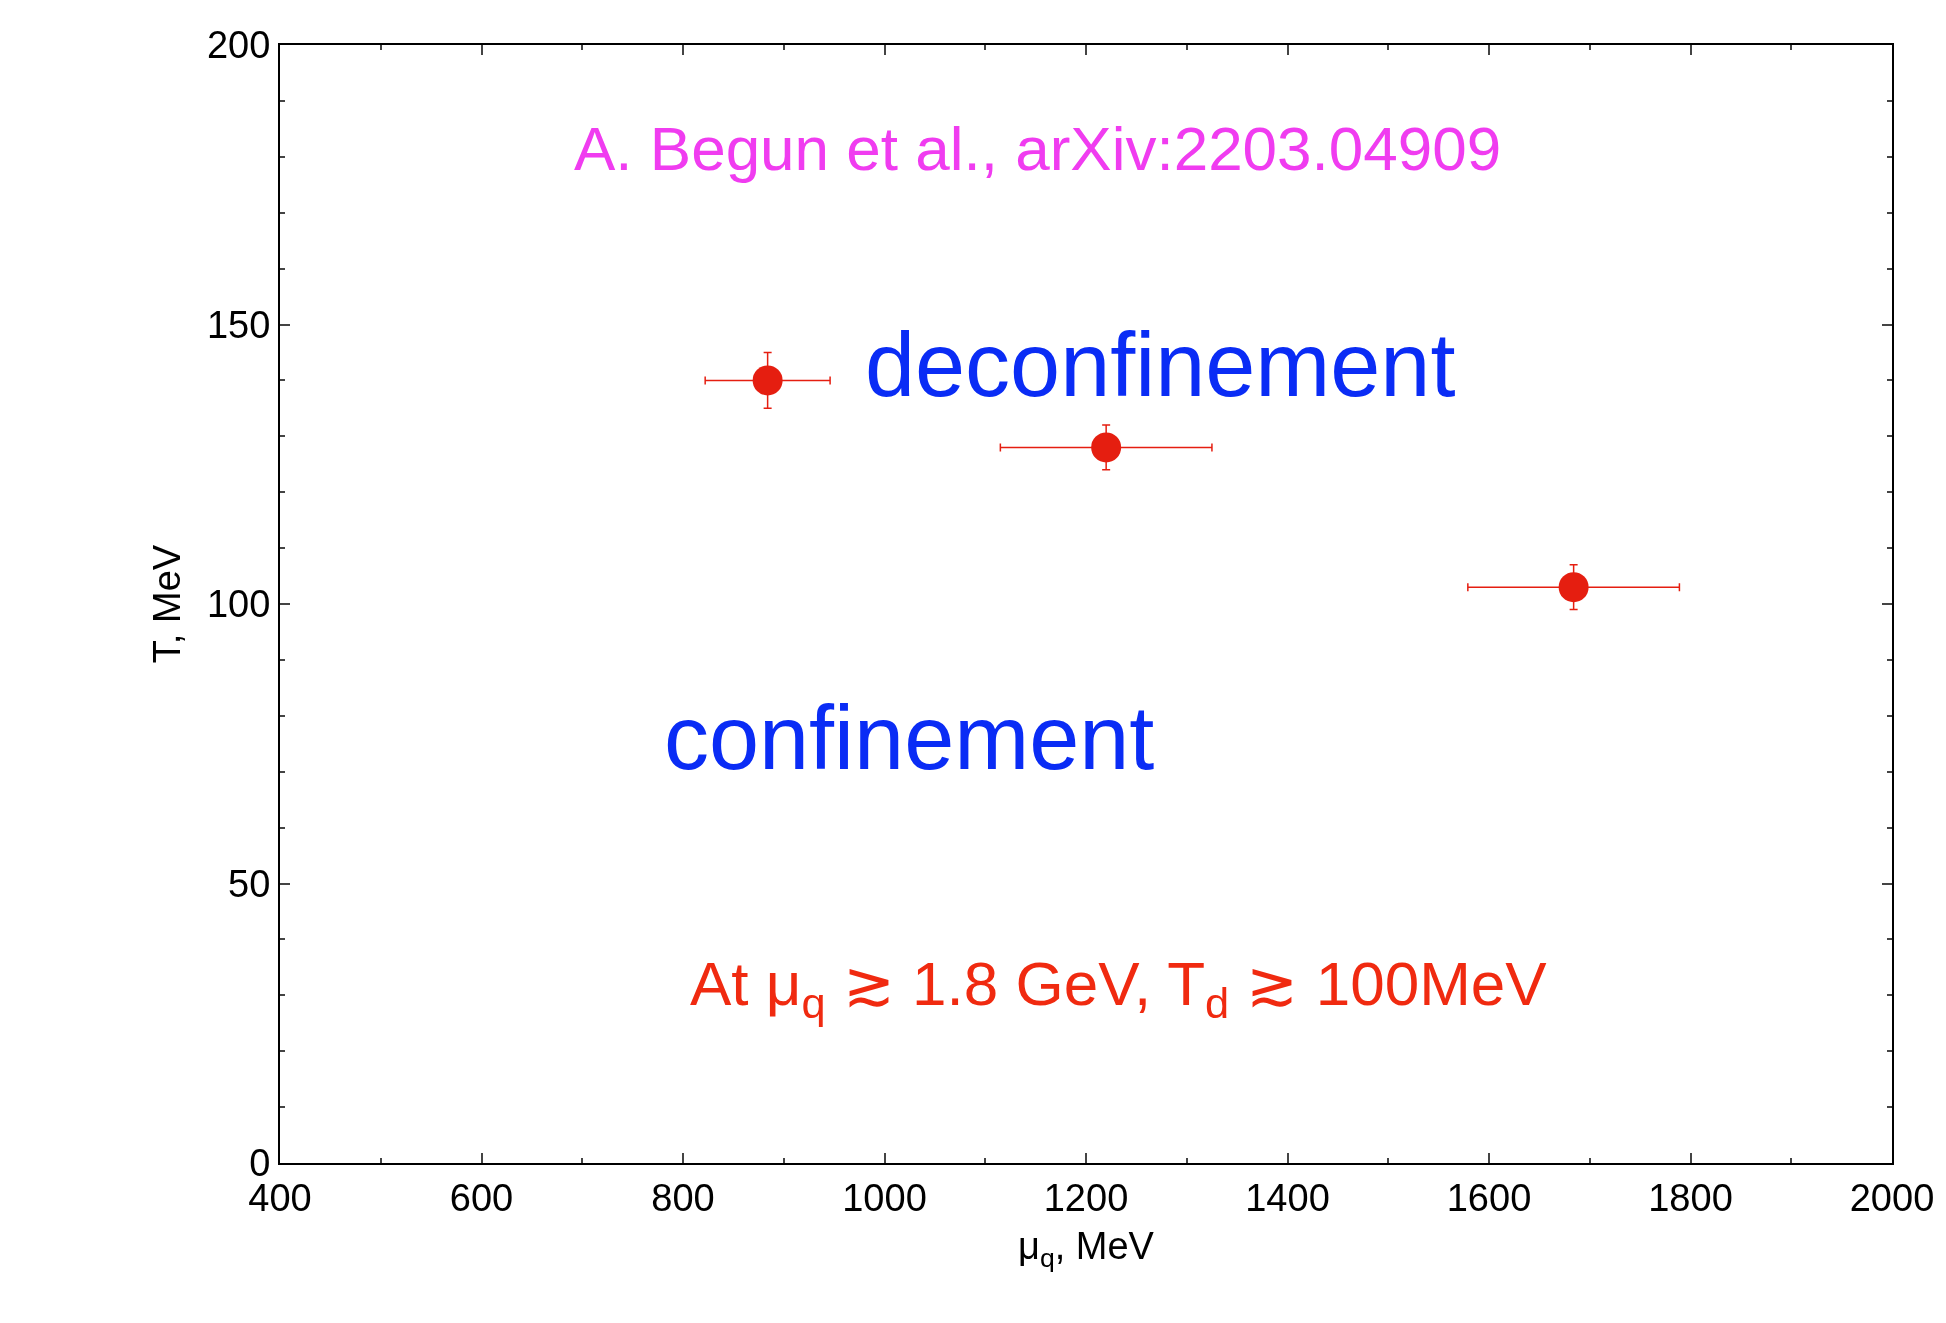  Describe the element at coordinates (884, 1197) in the screenshot. I see `x-tick-label: 1000` at that location.